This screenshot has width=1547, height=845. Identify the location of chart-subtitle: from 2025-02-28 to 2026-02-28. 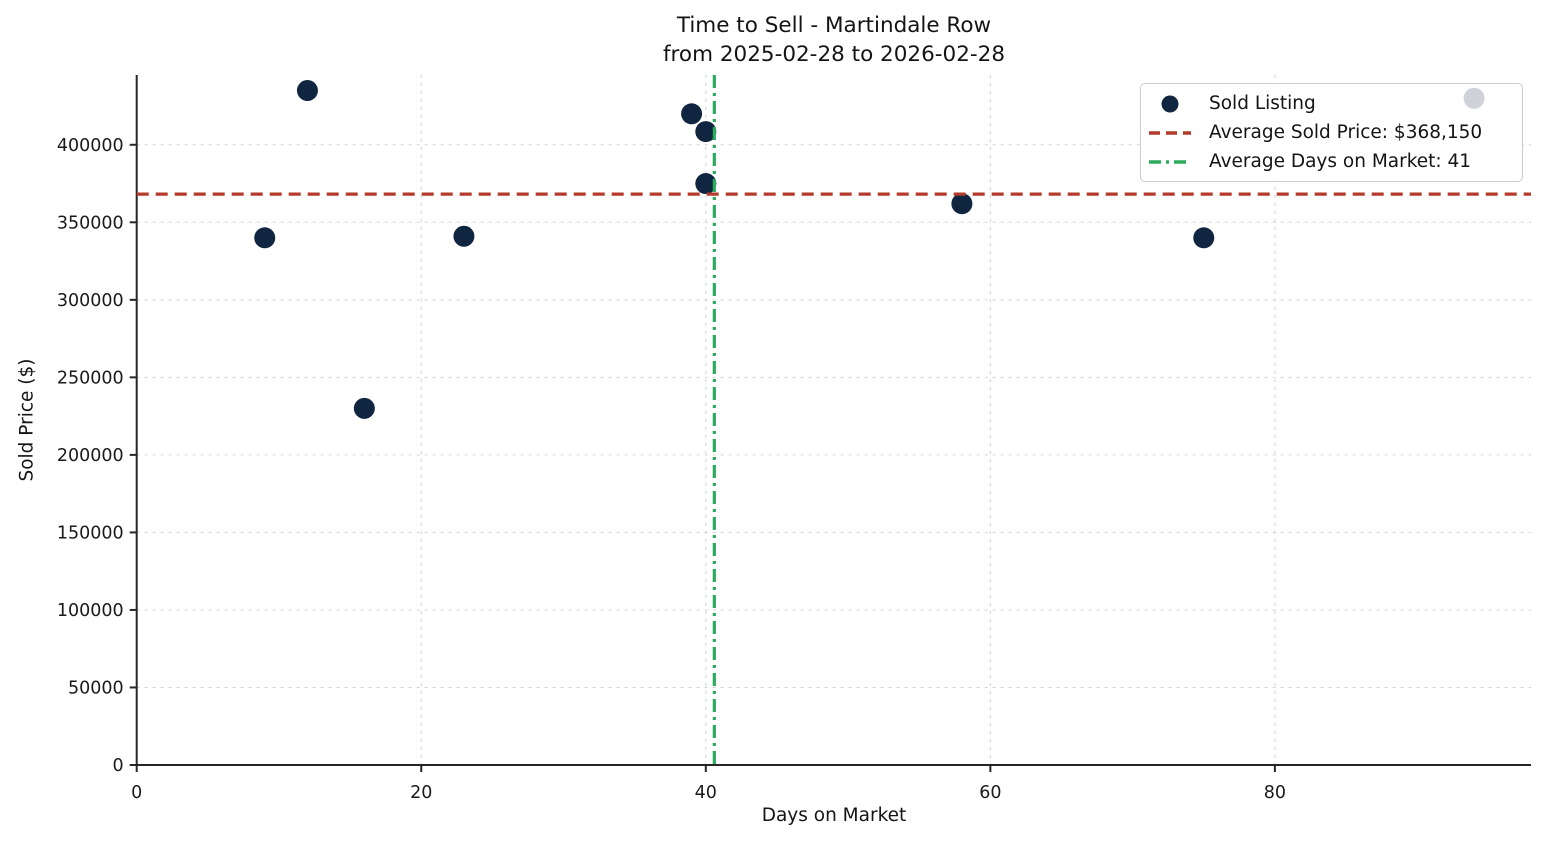
(834, 54).